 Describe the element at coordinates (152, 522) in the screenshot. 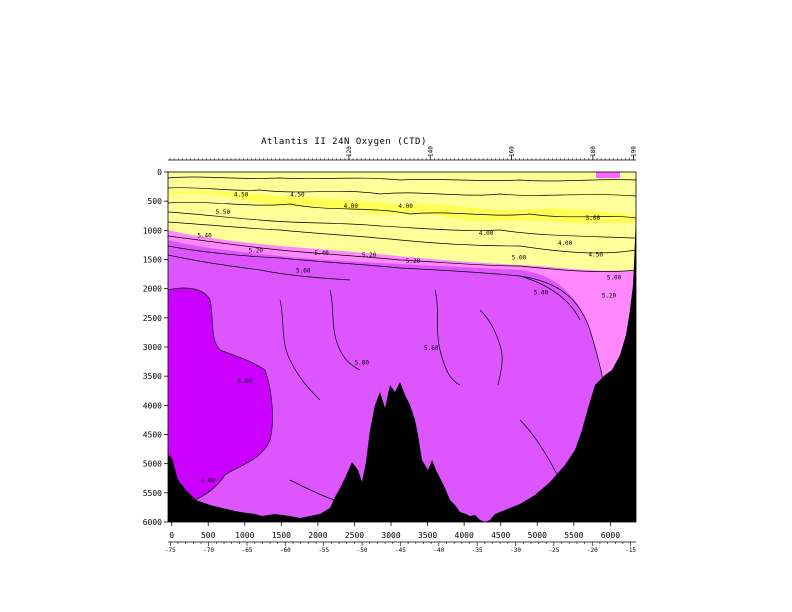

I see `depth-tick-label: 6000` at that location.